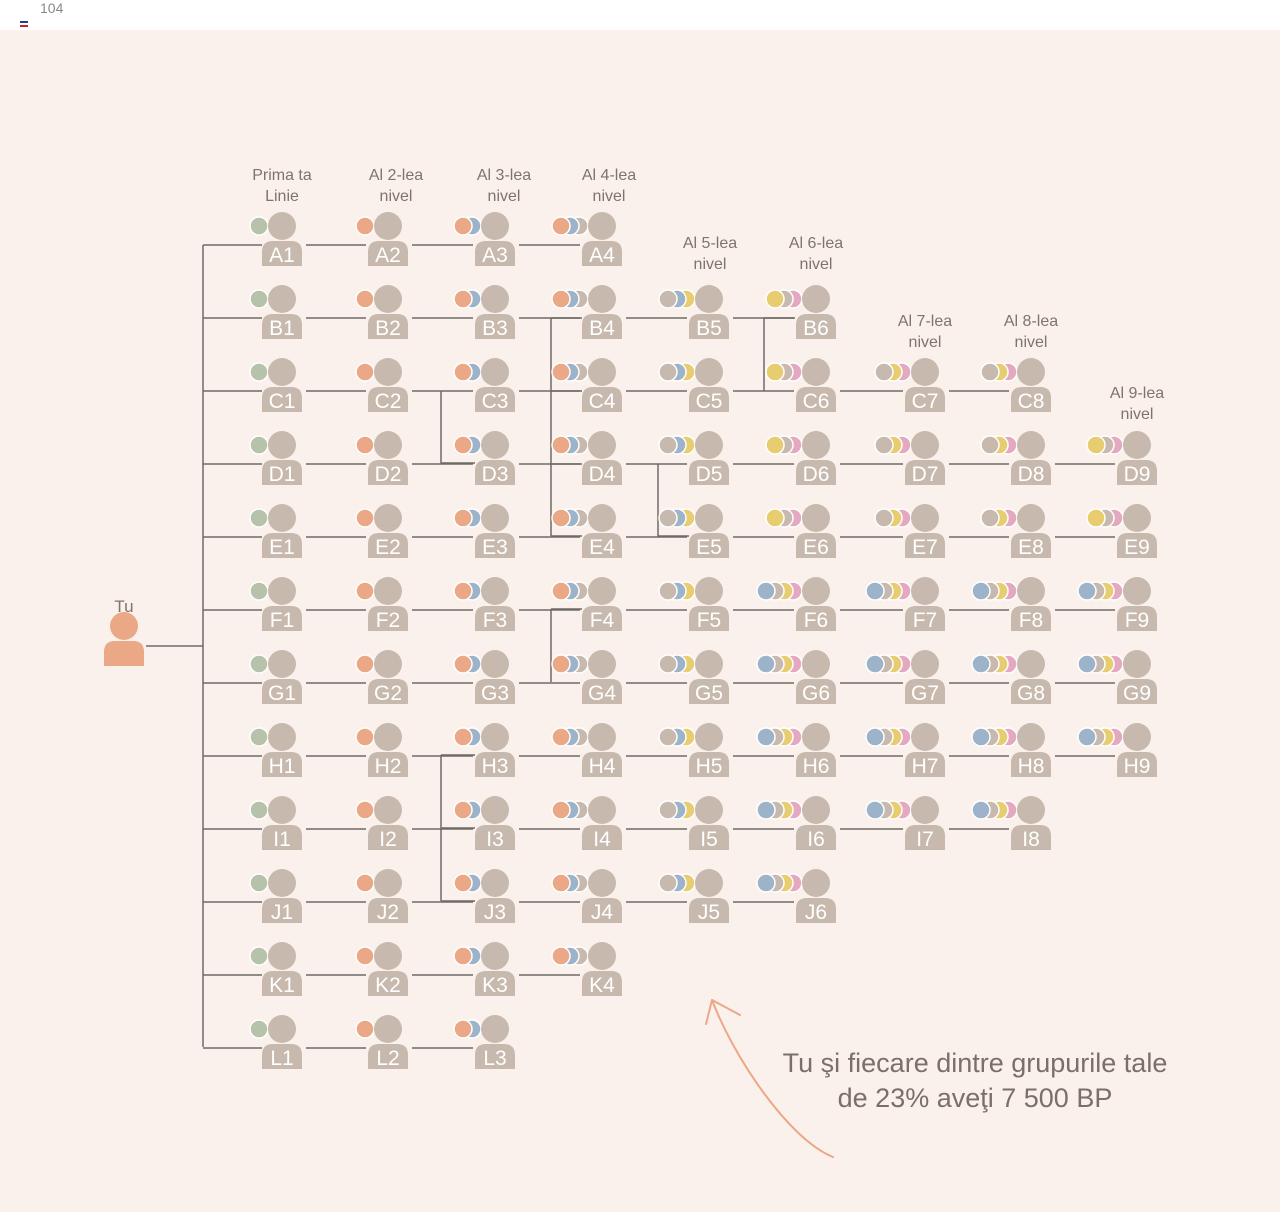  I want to click on node-label: F8, so click(1031, 620).